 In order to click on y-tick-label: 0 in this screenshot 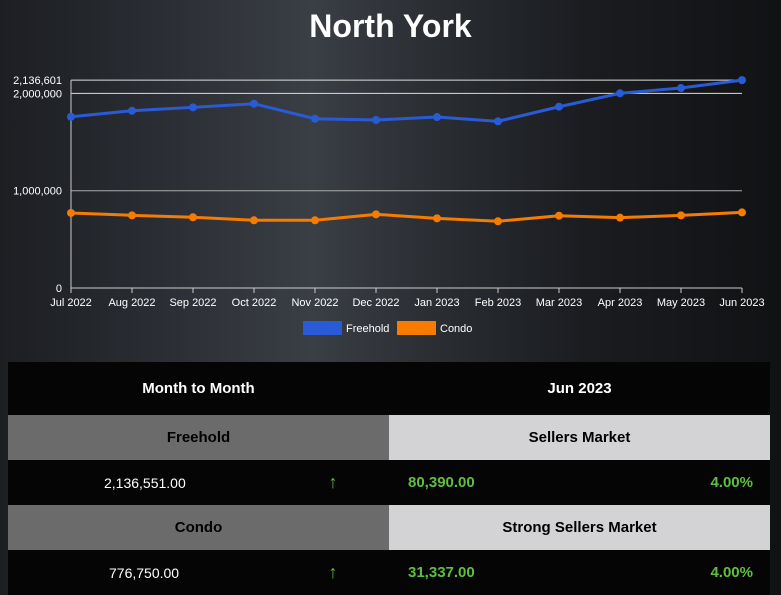, I will do `click(59, 289)`.